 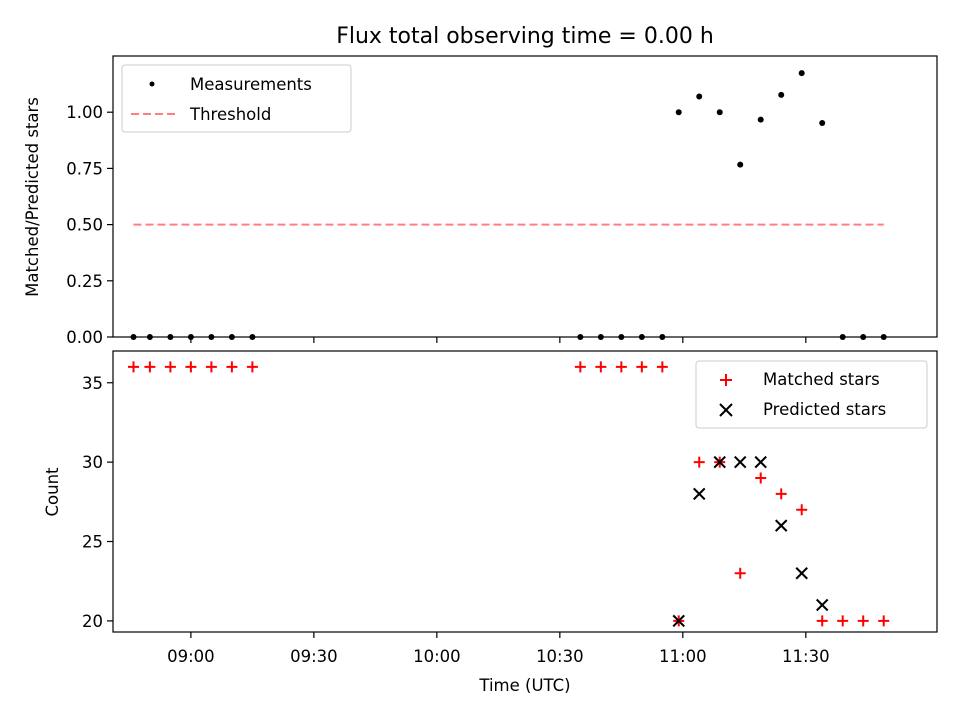 I want to click on top-y-ticks: 0.00 0.25 0.50 0.75 1.00, so click(x=89, y=225).